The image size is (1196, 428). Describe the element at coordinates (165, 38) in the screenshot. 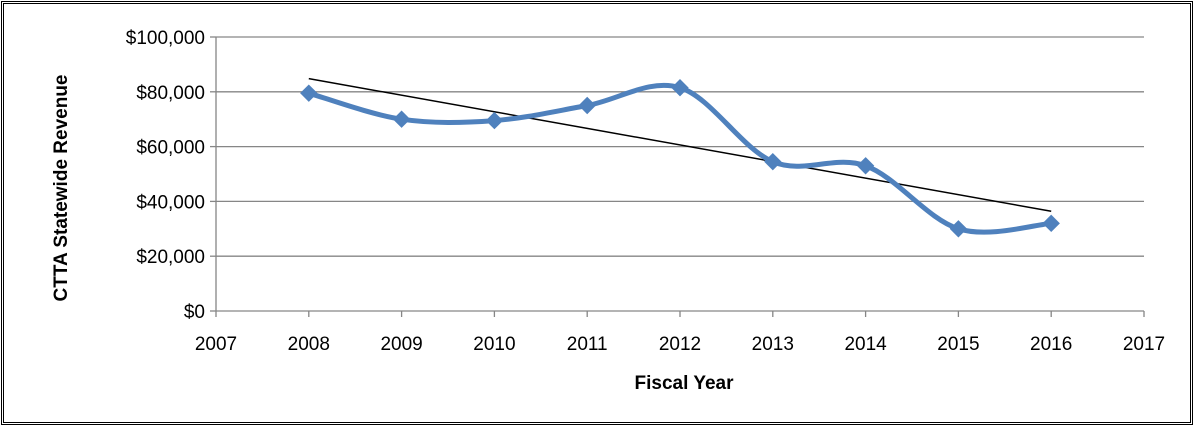

I see `y-tick-label: $100,000` at that location.